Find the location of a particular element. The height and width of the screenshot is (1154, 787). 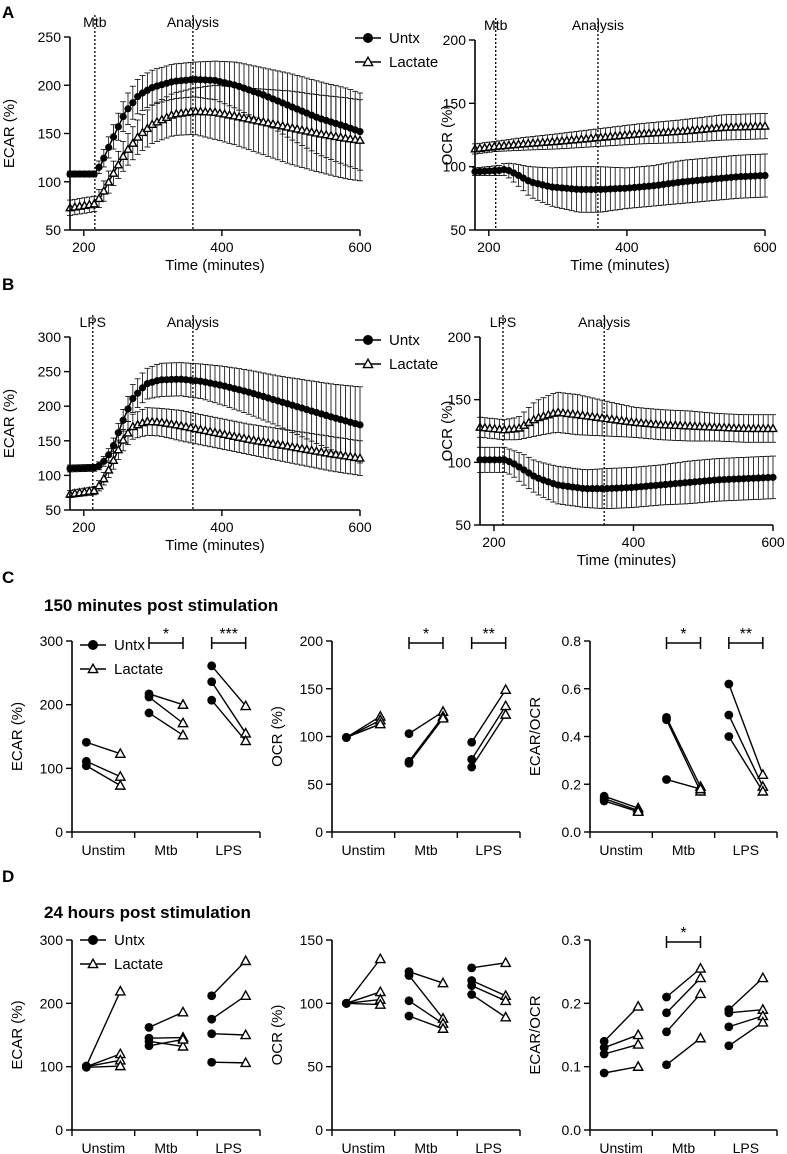

y-axis-label: ECAR (%) is located at coordinates (9, 423).